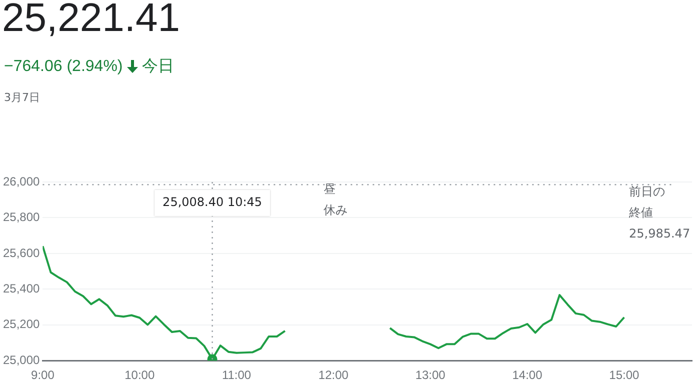  Describe the element at coordinates (21, 359) in the screenshot. I see `y-tick-label: 25,000` at that location.